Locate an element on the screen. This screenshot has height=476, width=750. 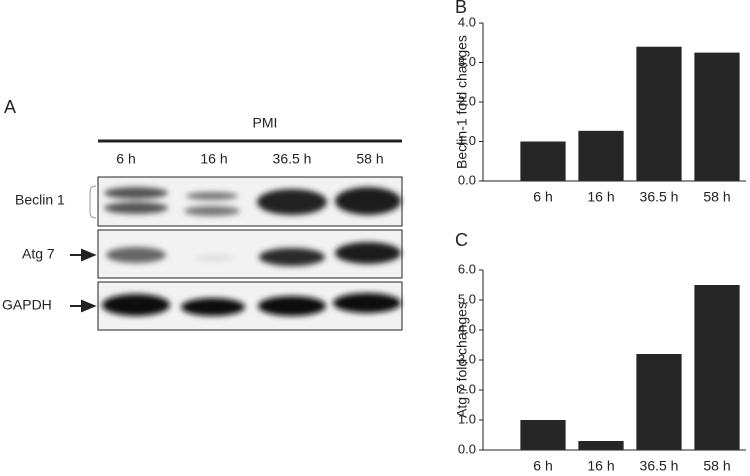
y-tick-label: 6.0 is located at coordinates (467, 268).